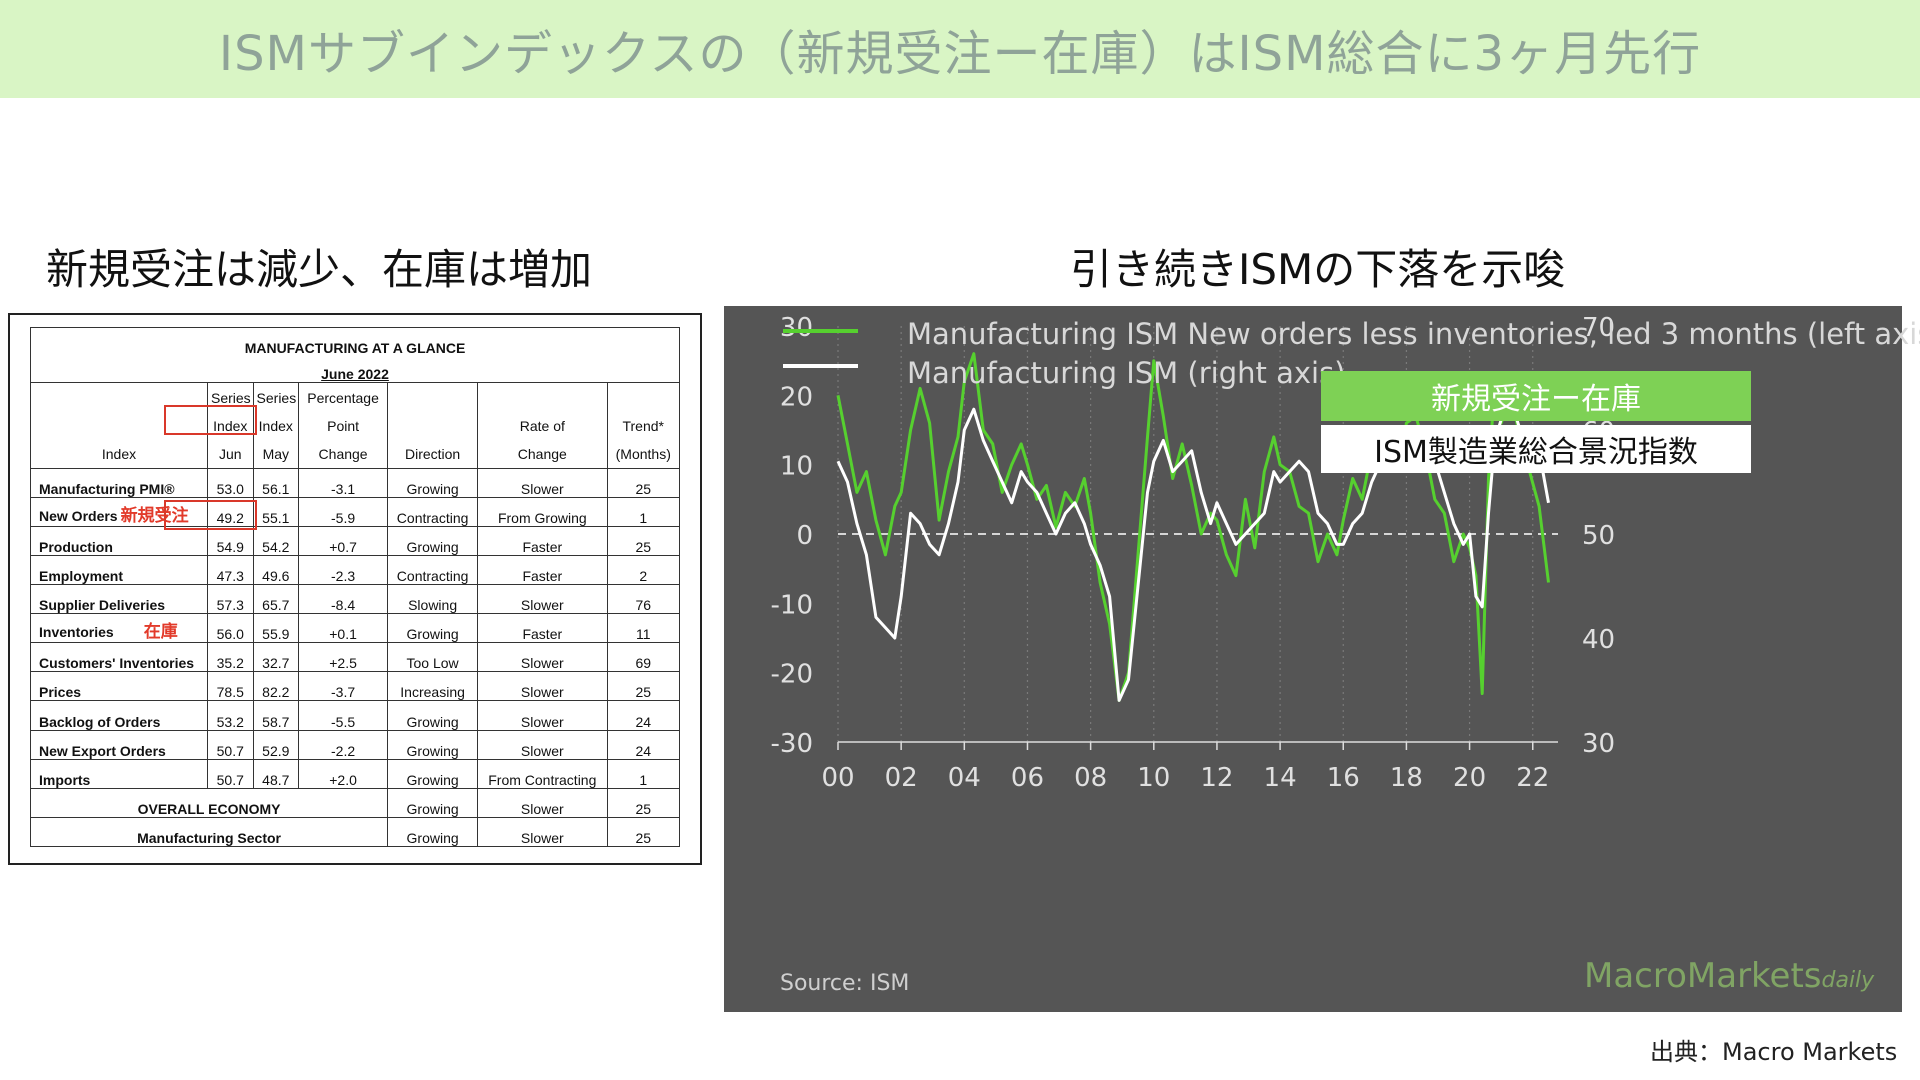 The height and width of the screenshot is (1080, 1920). What do you see at coordinates (230, 482) in the screenshot?
I see `cell-jun: 53.0` at bounding box center [230, 482].